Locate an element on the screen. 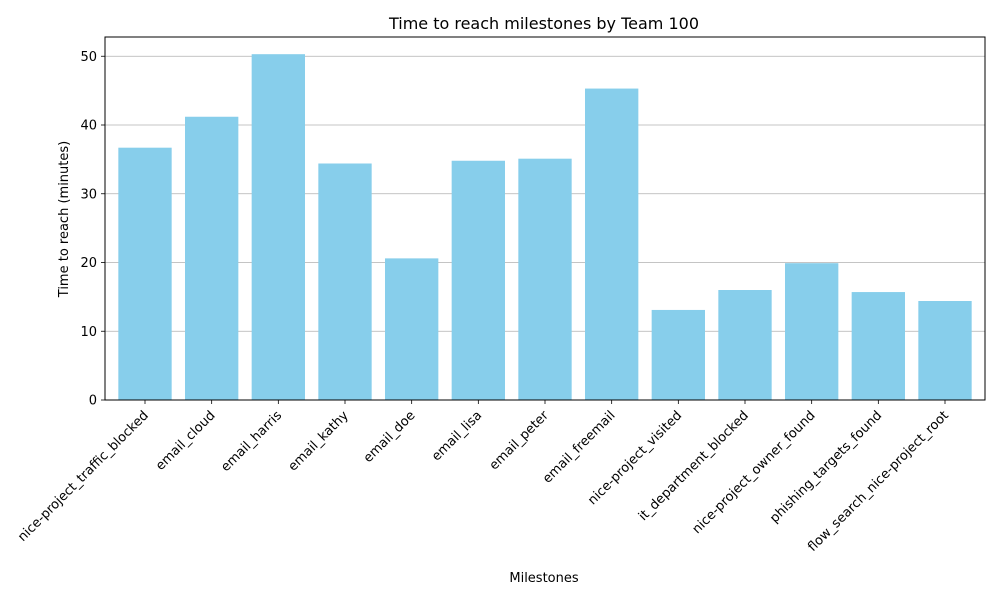  bar-email_lisa is located at coordinates (478, 280).